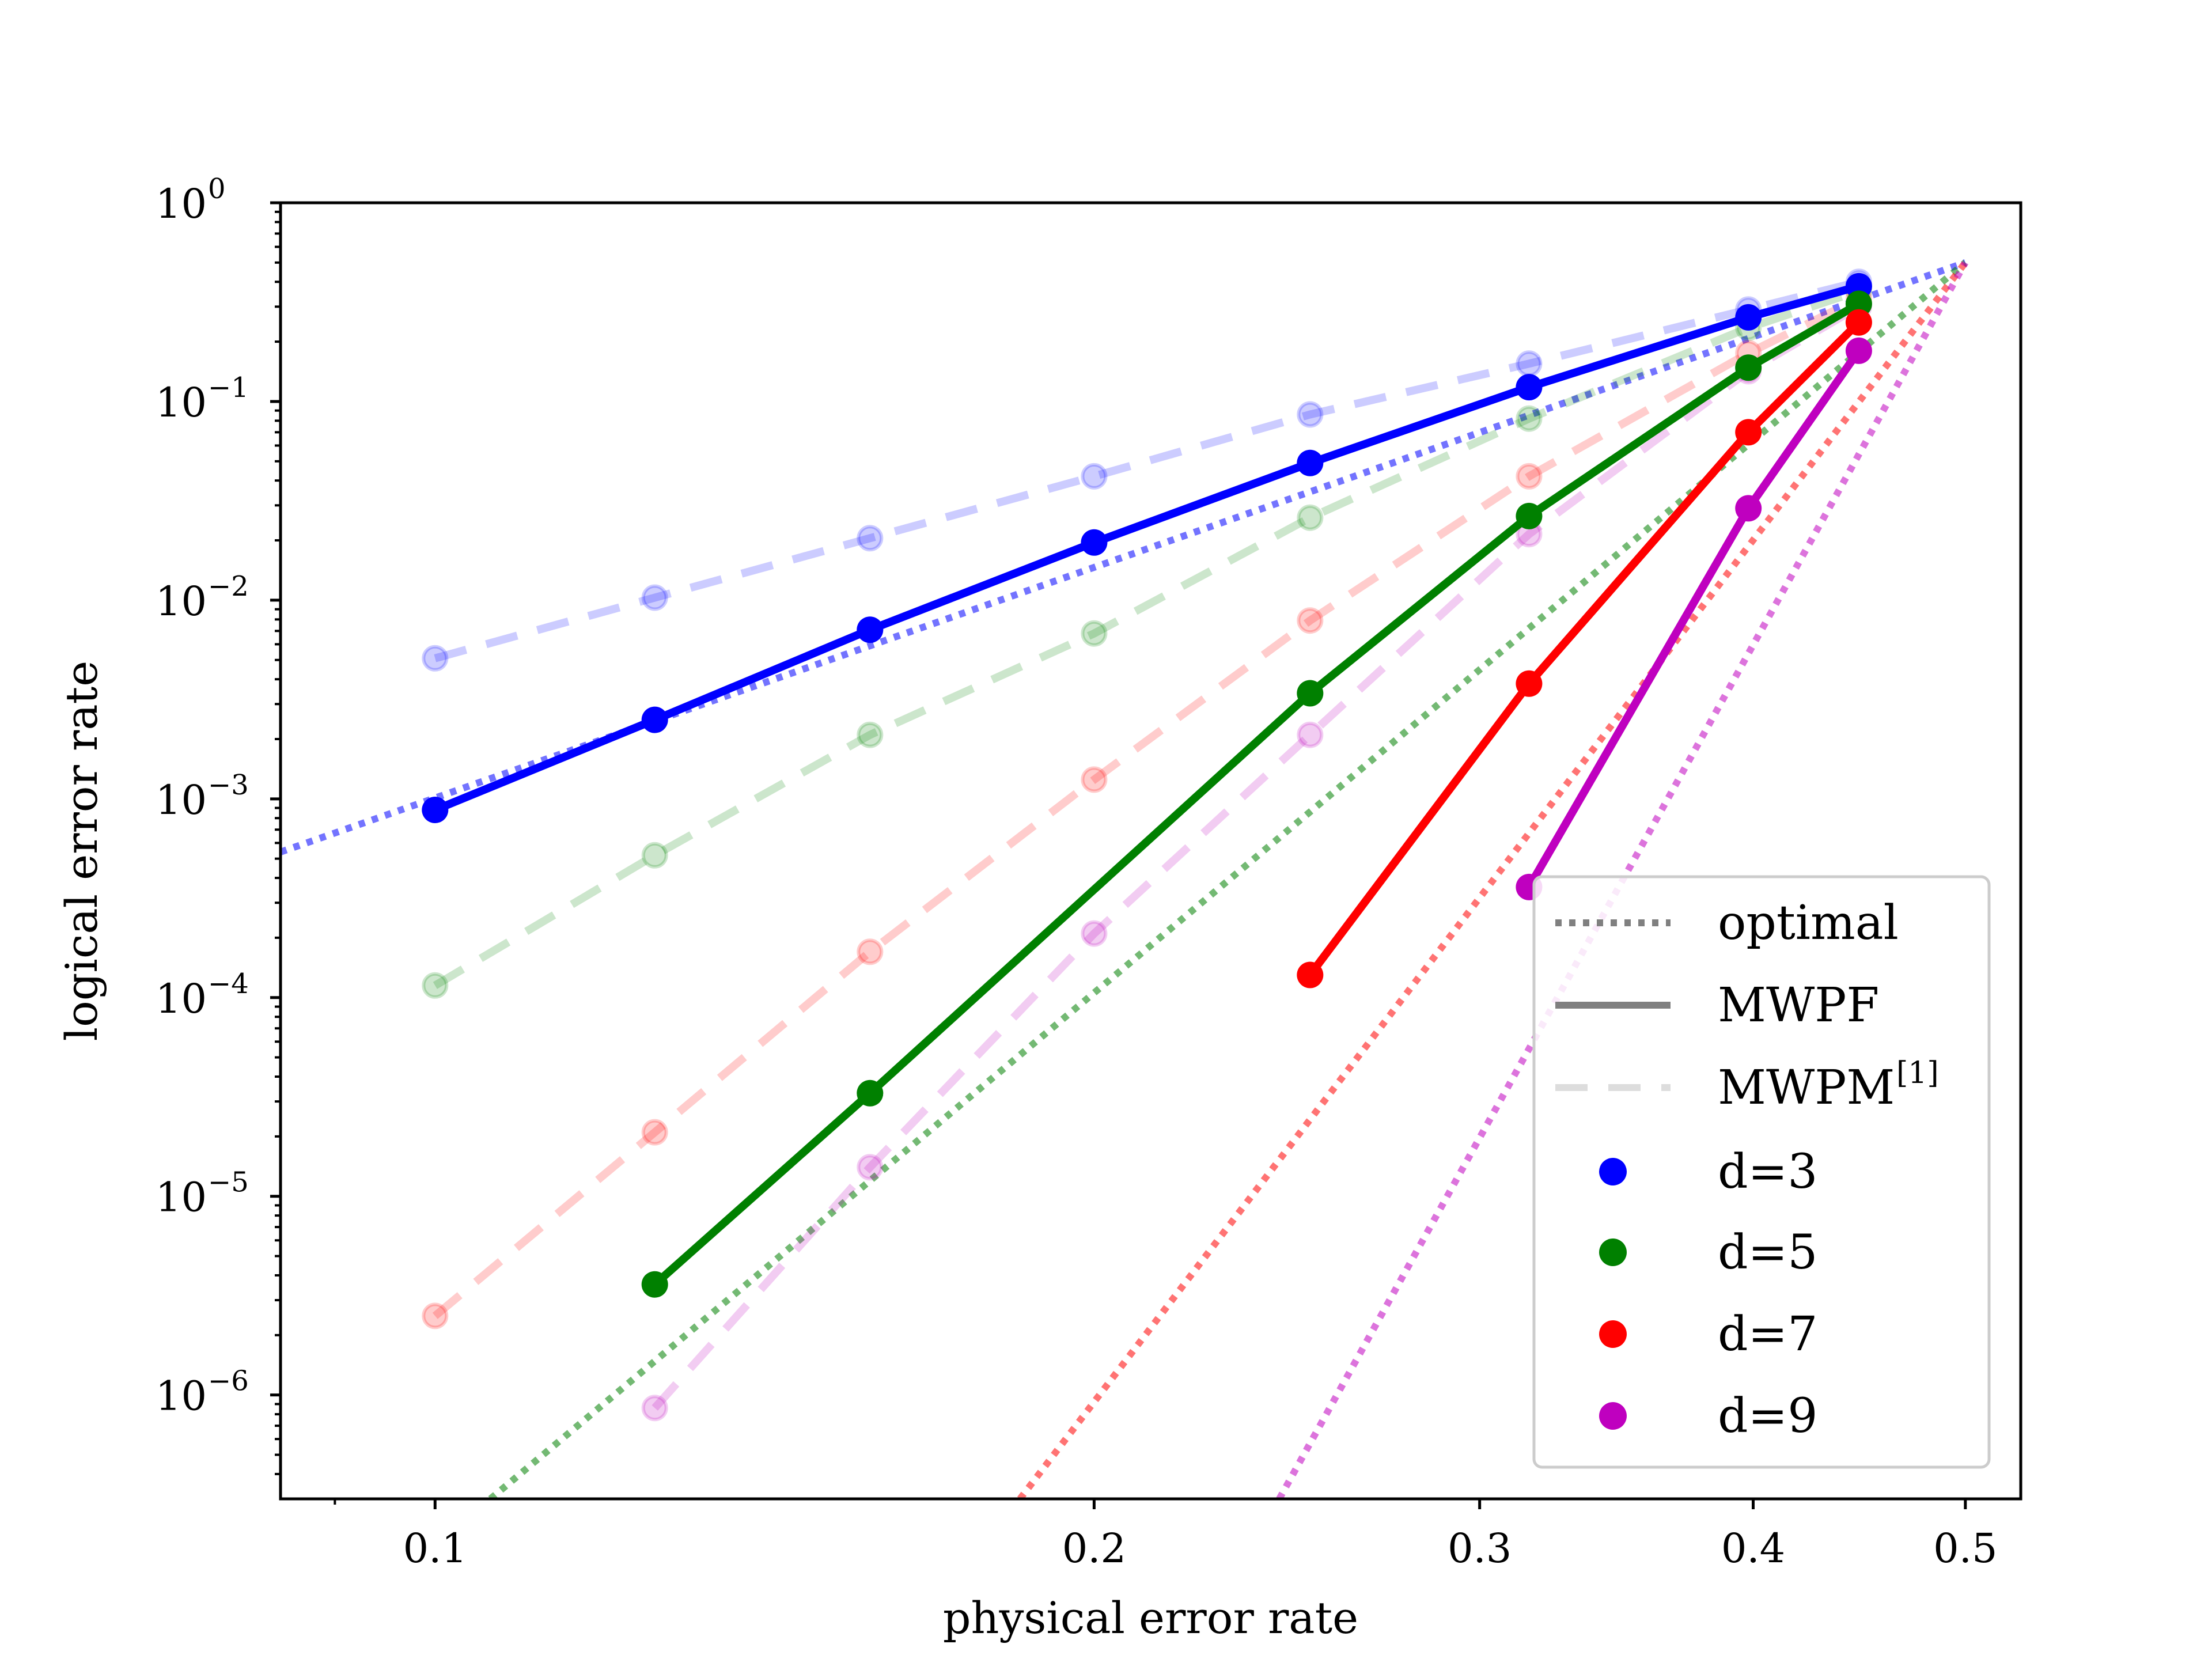  Describe the element at coordinates (1798, 1005) in the screenshot. I see `legend-label: MWPF` at that location.